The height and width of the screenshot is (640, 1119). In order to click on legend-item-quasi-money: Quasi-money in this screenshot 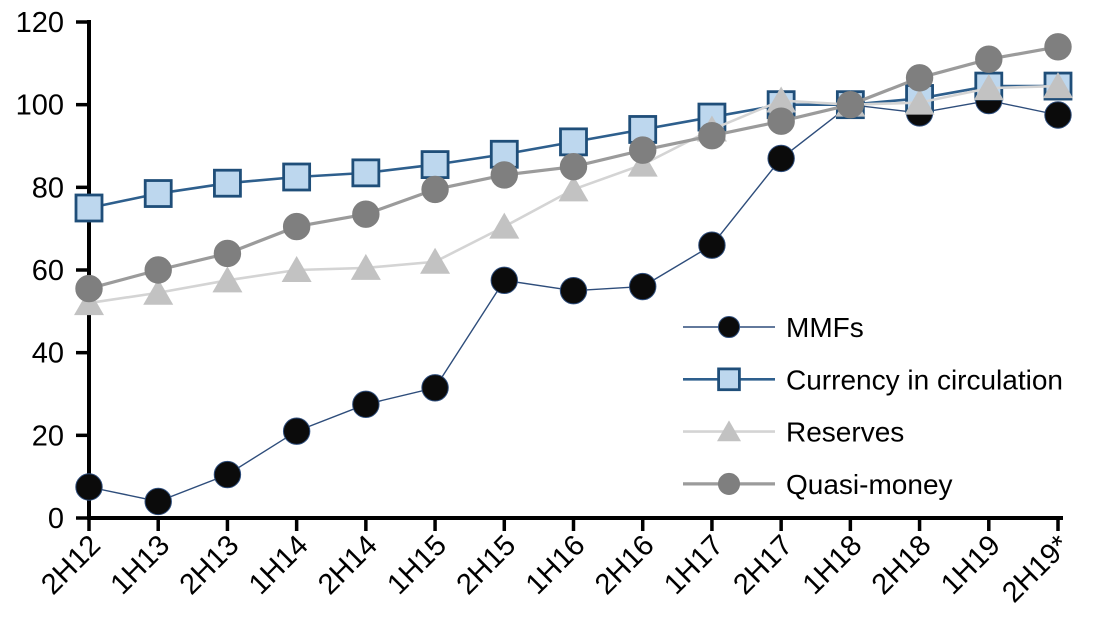, I will do `click(818, 484)`.